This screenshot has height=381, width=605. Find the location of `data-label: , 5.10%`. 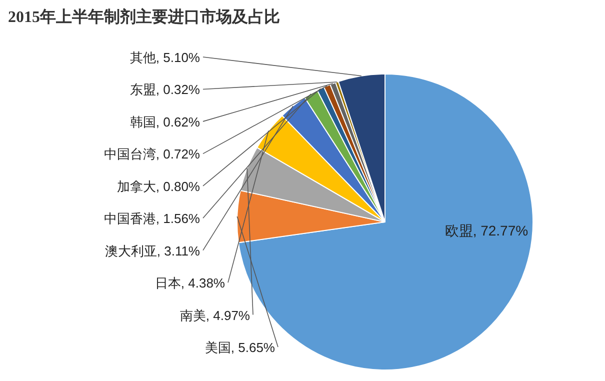

data-label: , 5.10% is located at coordinates (178, 57).